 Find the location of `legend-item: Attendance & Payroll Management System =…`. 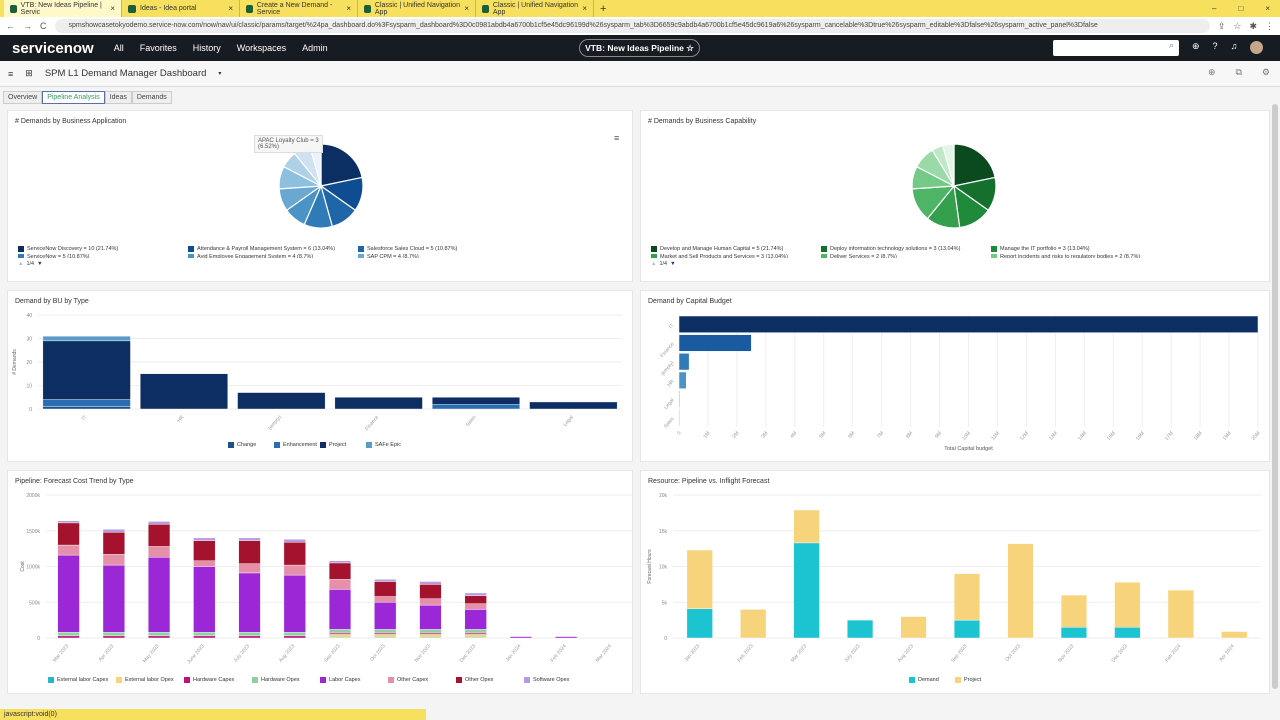

legend-item: Attendance & Payroll Management System =… is located at coordinates (261, 249).